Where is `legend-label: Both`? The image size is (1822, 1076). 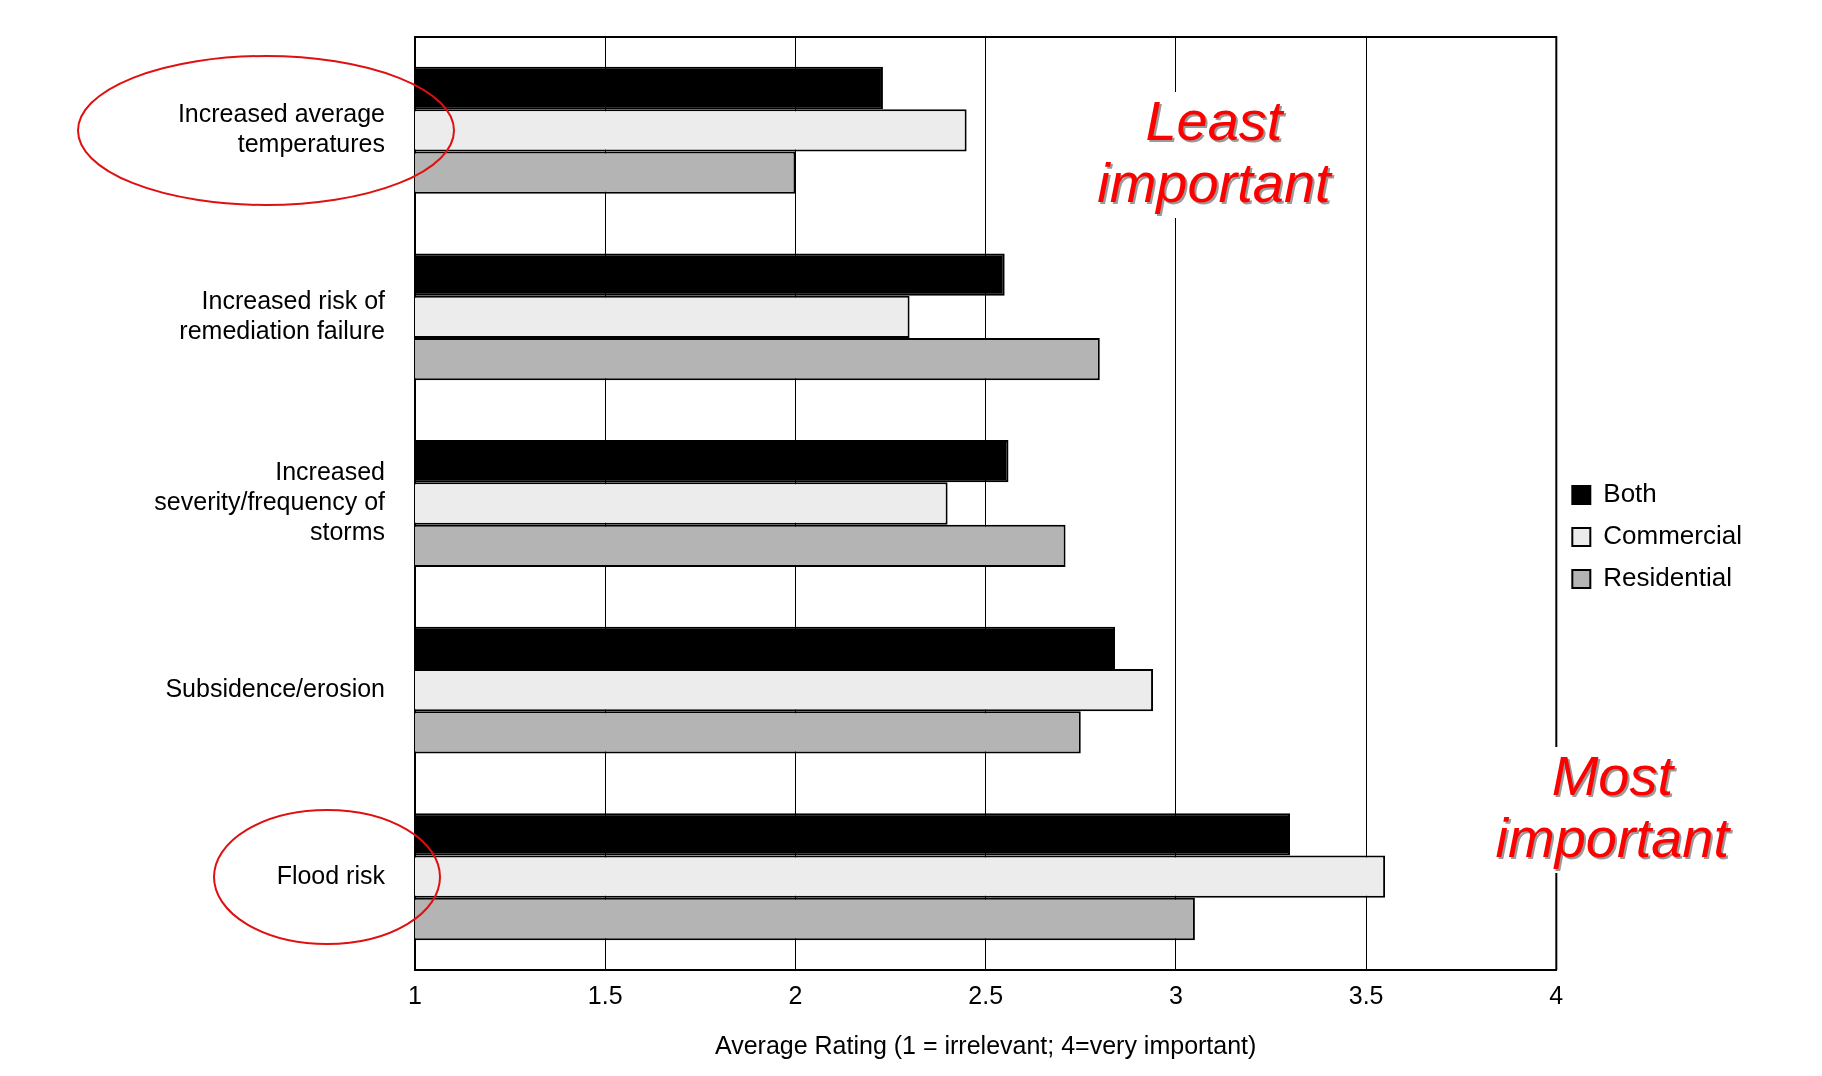
legend-label: Both is located at coordinates (1630, 493).